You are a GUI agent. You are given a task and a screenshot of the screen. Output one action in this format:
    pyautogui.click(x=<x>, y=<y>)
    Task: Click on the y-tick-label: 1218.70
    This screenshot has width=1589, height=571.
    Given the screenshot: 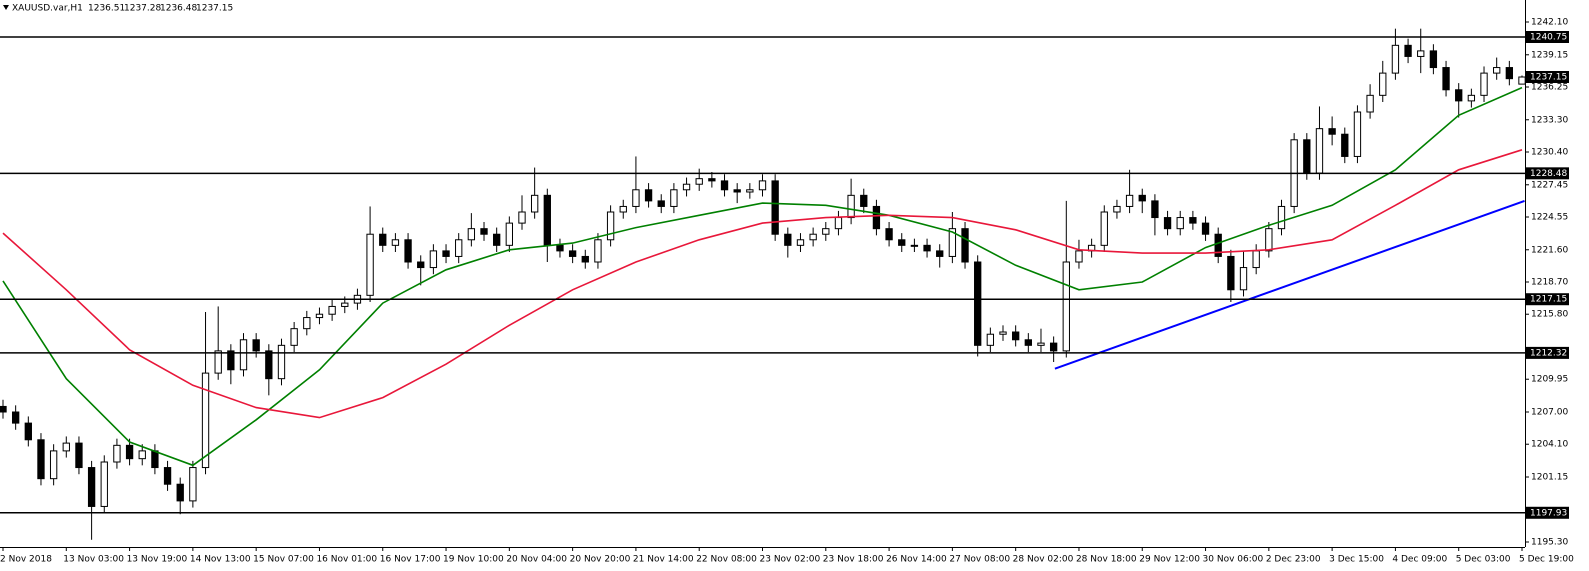 What is the action you would take?
    pyautogui.click(x=1549, y=283)
    